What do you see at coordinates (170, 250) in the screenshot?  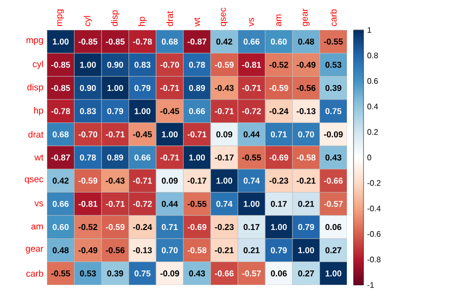 I see `data-label: 0.70` at bounding box center [170, 250].